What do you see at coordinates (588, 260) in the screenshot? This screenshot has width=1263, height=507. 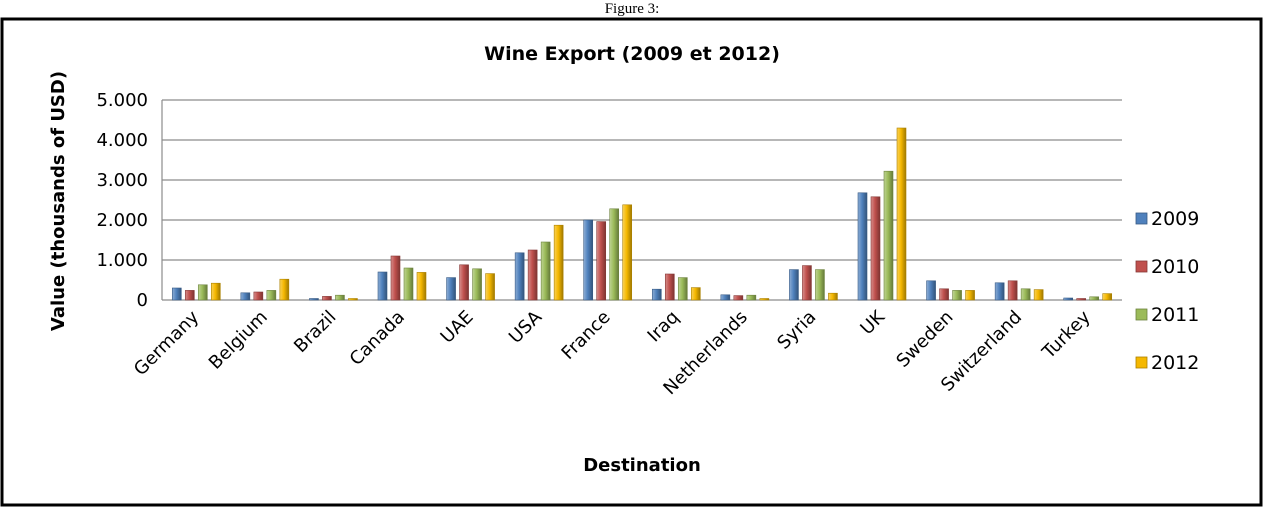 I see `bar-2009-france` at bounding box center [588, 260].